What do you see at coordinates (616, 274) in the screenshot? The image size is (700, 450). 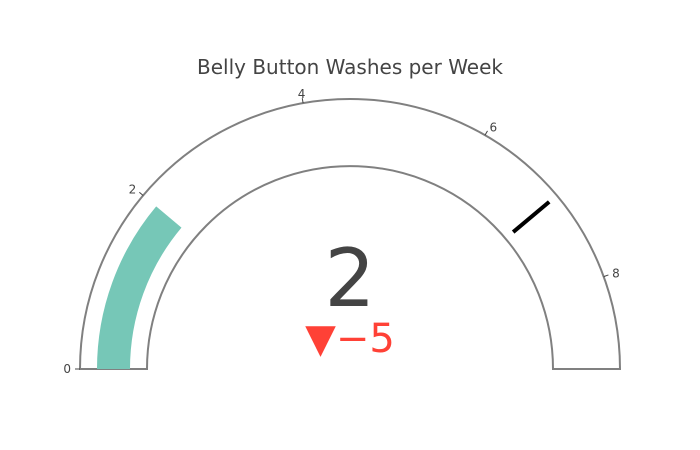 I see `axis-tick-label: 8` at bounding box center [616, 274].